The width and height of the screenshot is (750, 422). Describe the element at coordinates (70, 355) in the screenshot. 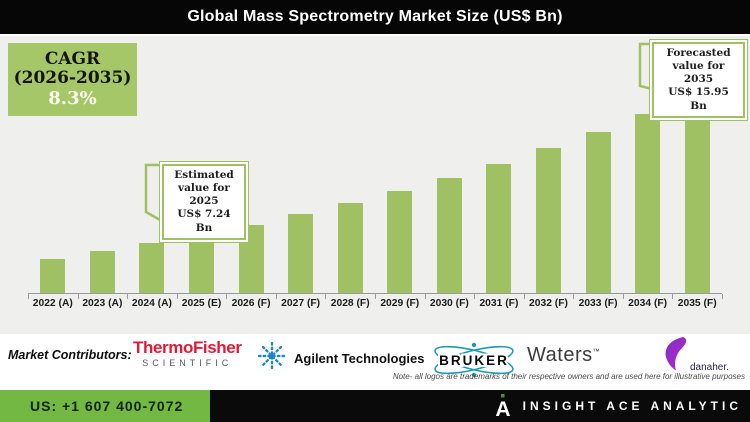

I see `contributors-label: Market Contributors:` at that location.